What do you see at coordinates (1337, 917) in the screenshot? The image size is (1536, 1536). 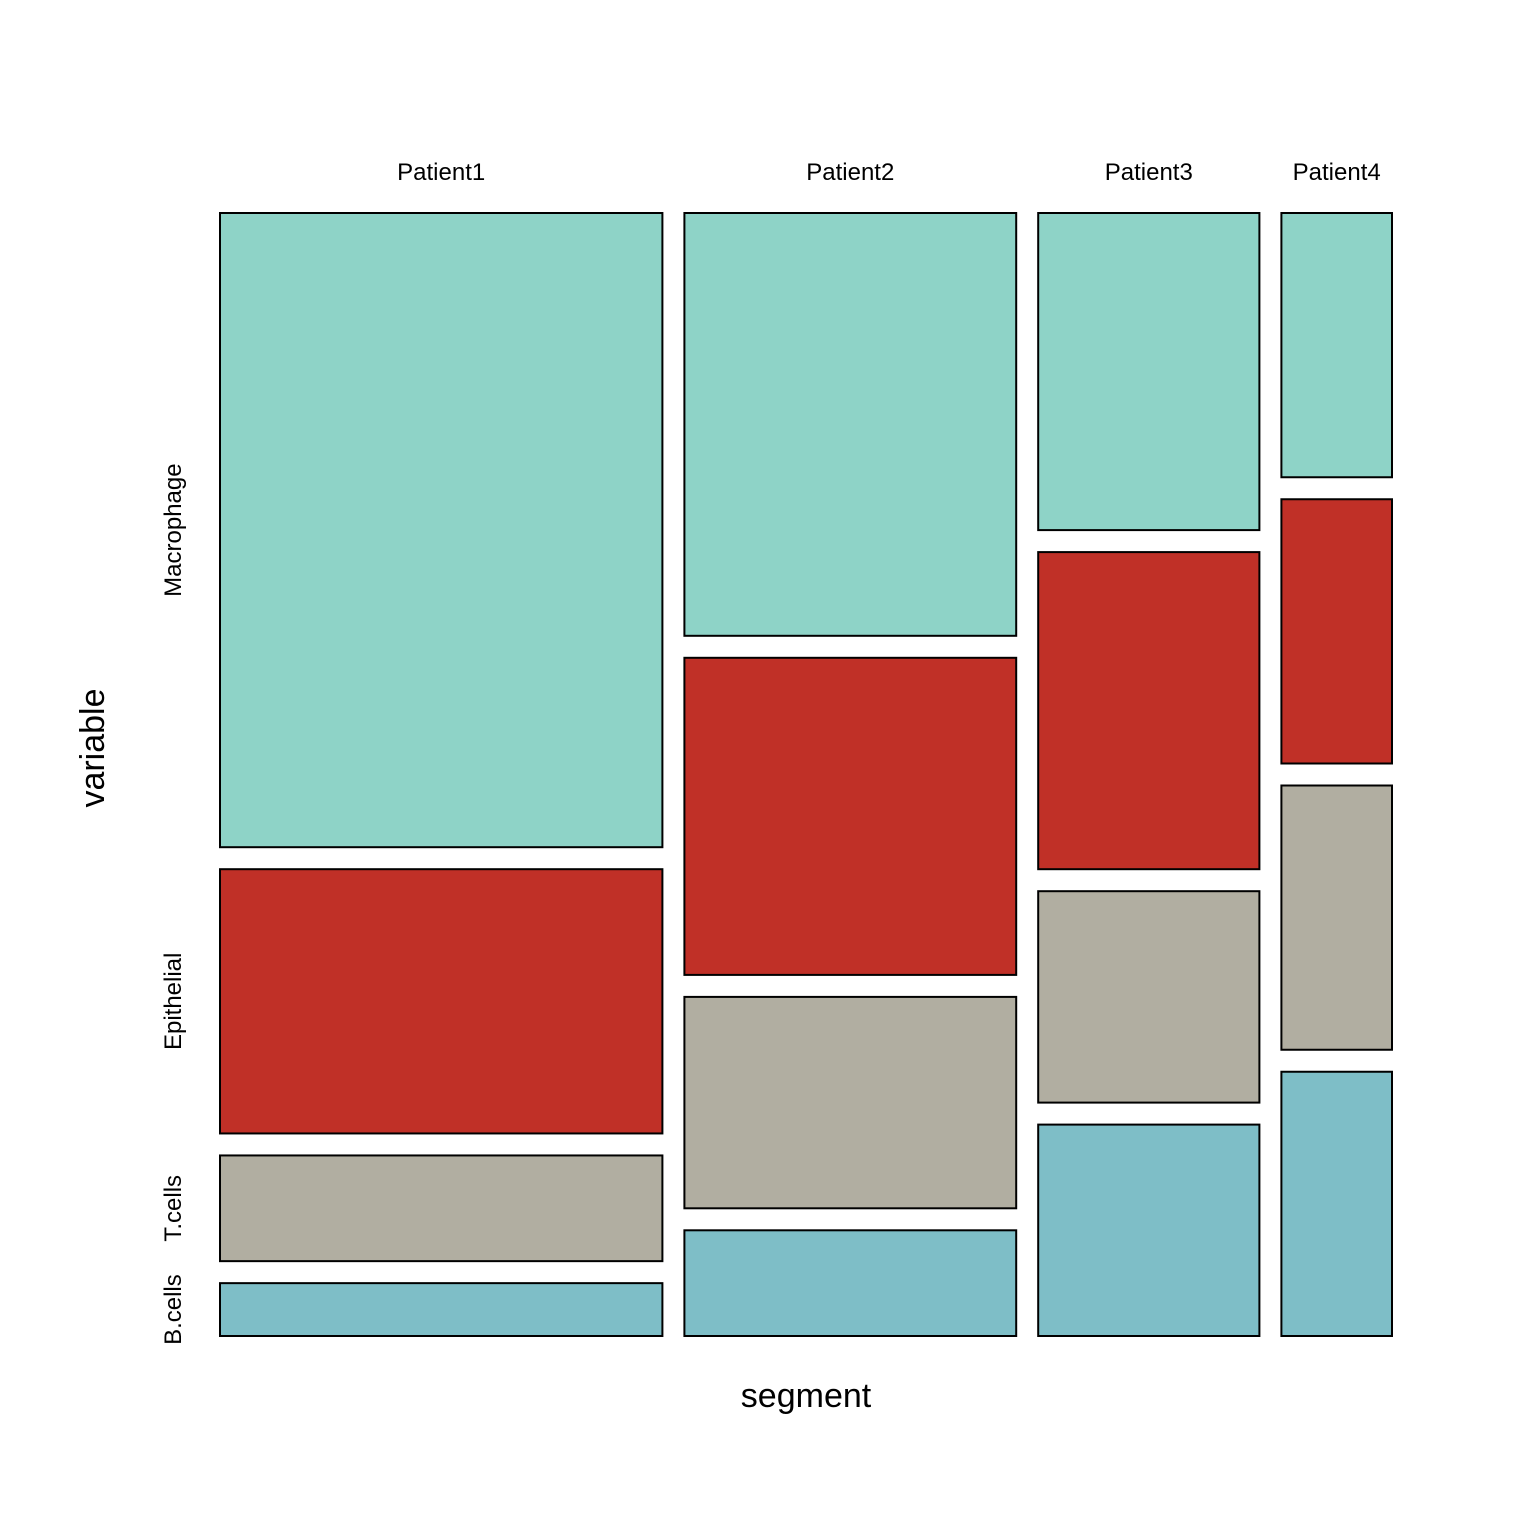 I see `mosaic-cell-patient4-t-cells` at bounding box center [1337, 917].